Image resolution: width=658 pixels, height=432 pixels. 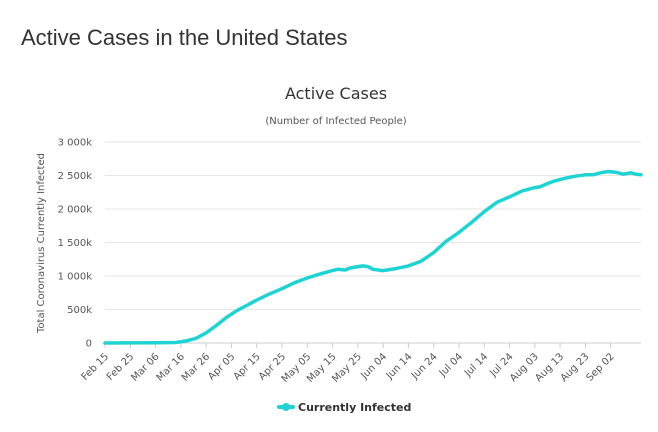 I want to click on x-tick-label: Mar 26, so click(x=196, y=367).